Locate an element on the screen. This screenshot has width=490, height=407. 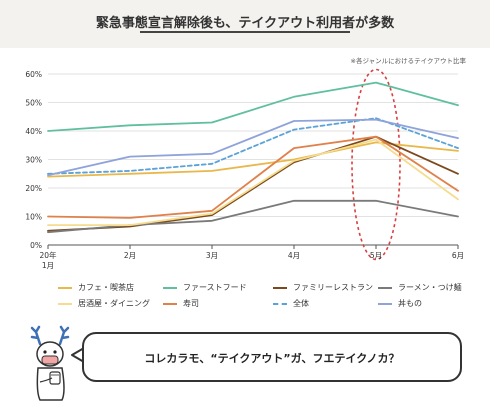
y-tick-label: 20% is located at coordinates (33, 188).